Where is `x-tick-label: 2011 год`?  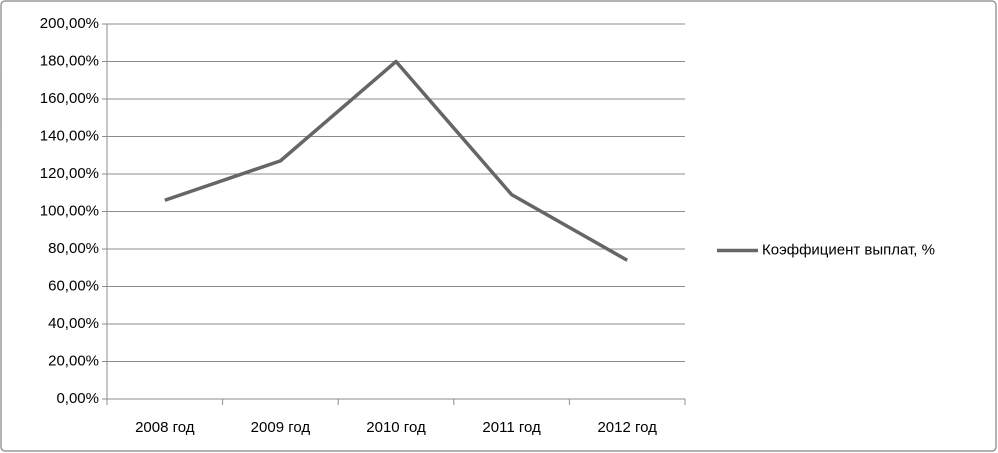 x-tick-label: 2011 год is located at coordinates (511, 427).